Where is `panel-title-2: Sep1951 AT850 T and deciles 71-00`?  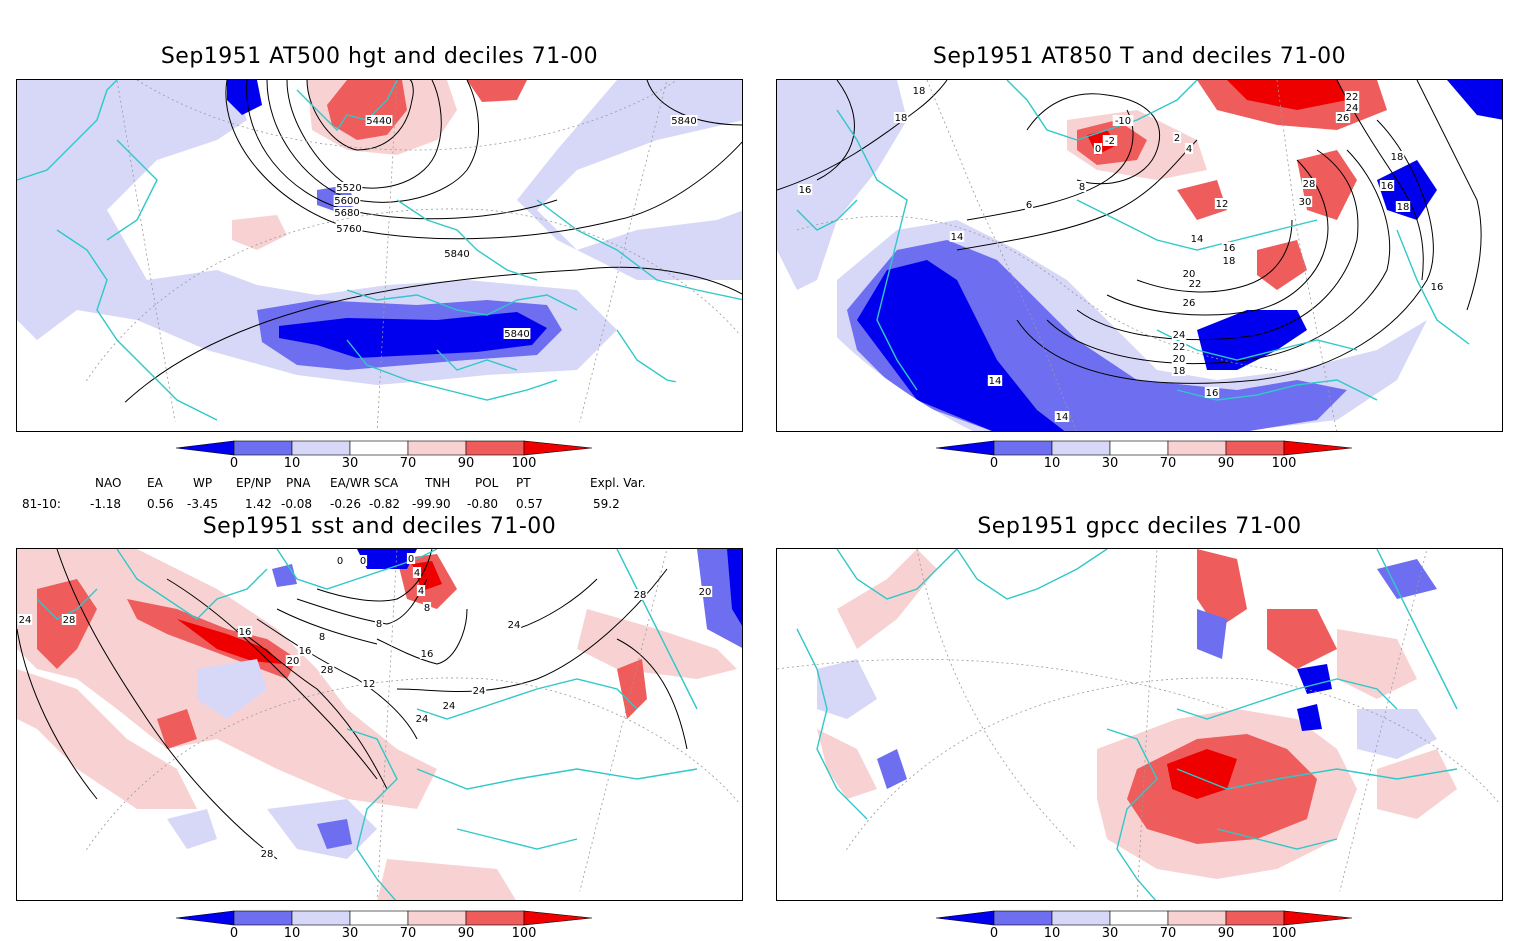
panel-title-2: Sep1951 AT850 T and deciles 71-00 is located at coordinates (1139, 56).